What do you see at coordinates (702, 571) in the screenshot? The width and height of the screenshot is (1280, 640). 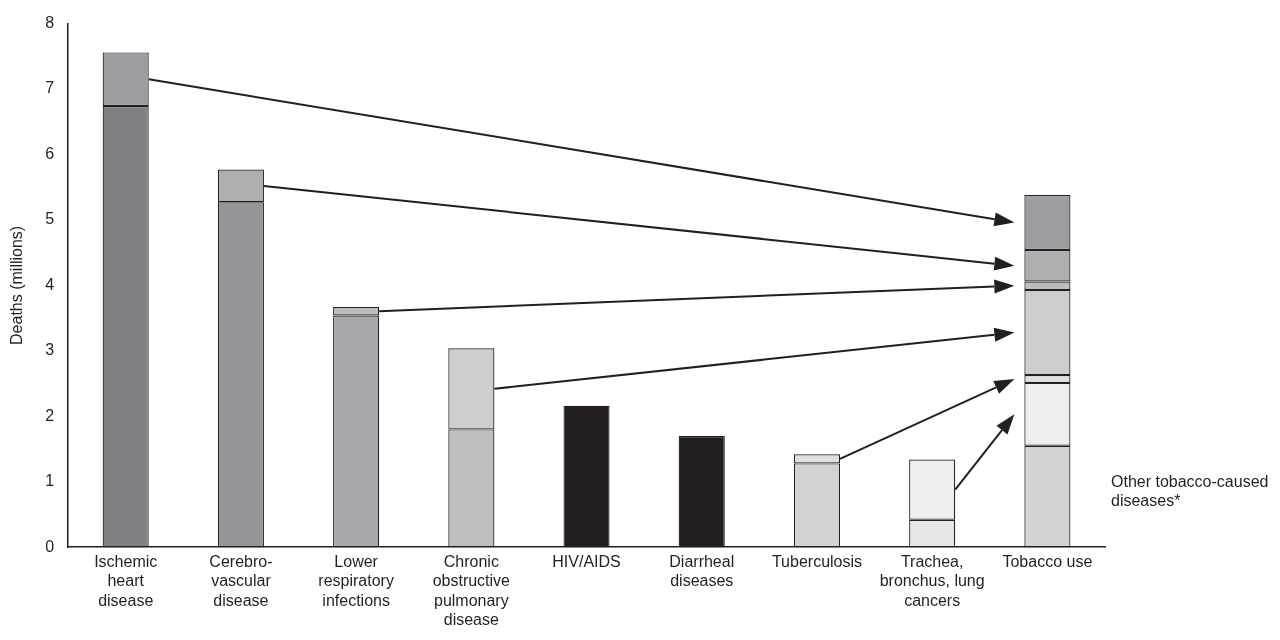 I see `x-tick-label: Diarrheal diseases` at bounding box center [702, 571].